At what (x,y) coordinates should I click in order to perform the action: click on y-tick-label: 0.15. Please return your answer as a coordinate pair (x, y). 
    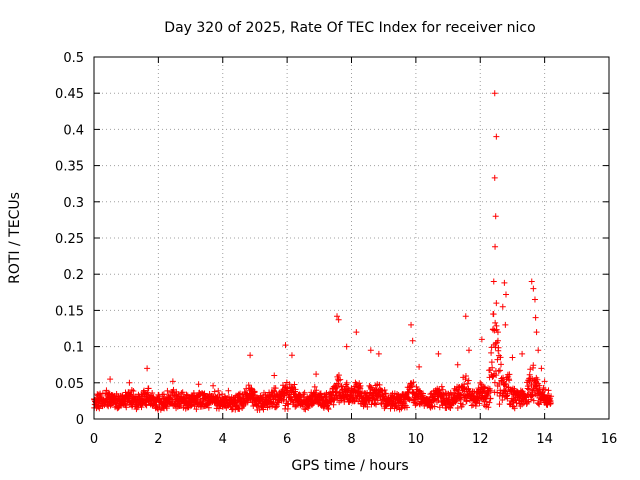
    Looking at the image, I should click on (69, 311).